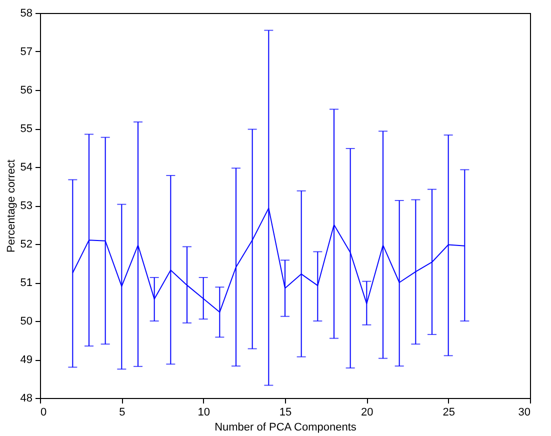 Image resolution: width=551 pixels, height=436 pixels. I want to click on y-tick-label: 48, so click(26, 398).